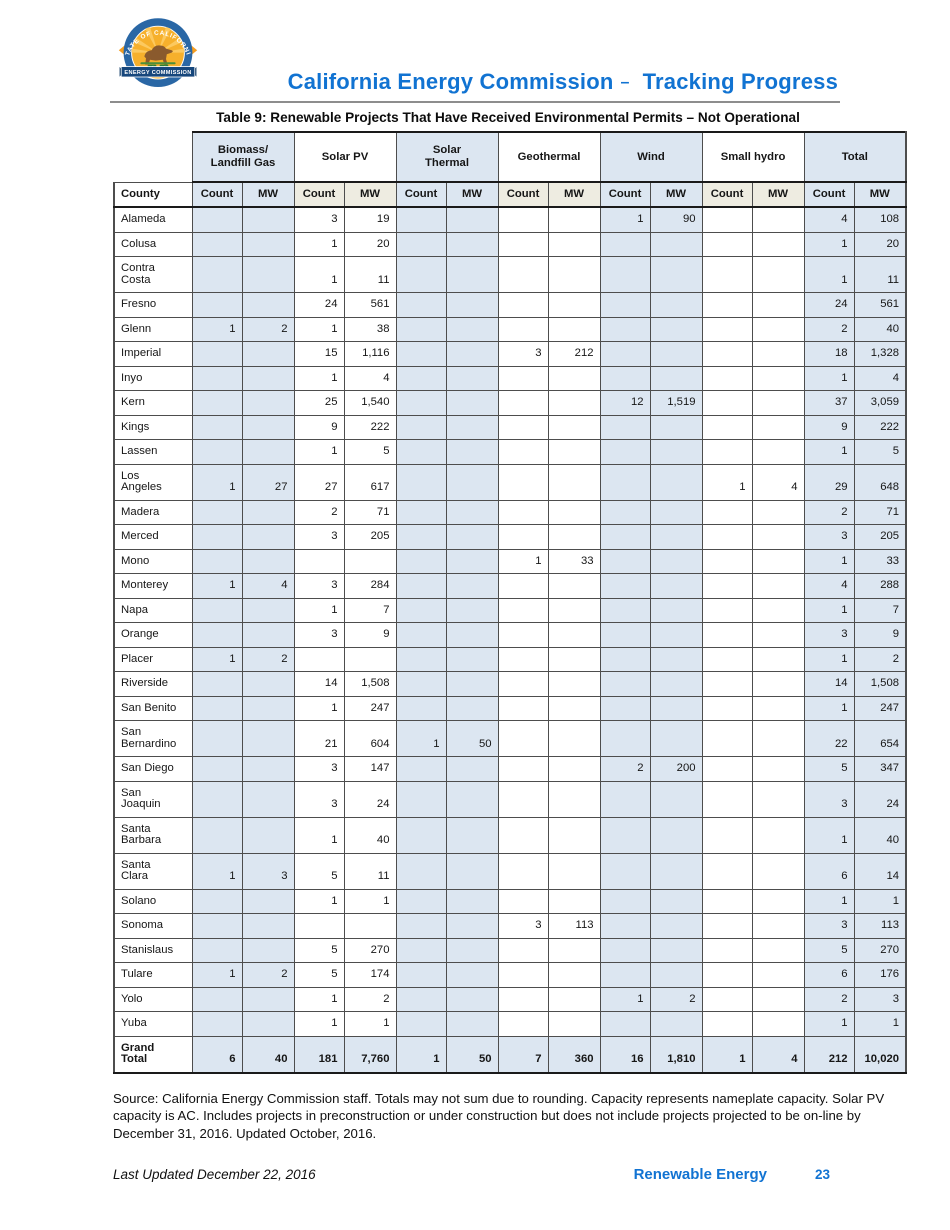  I want to click on table-row: Kings 9 222 9 222, so click(510, 427).